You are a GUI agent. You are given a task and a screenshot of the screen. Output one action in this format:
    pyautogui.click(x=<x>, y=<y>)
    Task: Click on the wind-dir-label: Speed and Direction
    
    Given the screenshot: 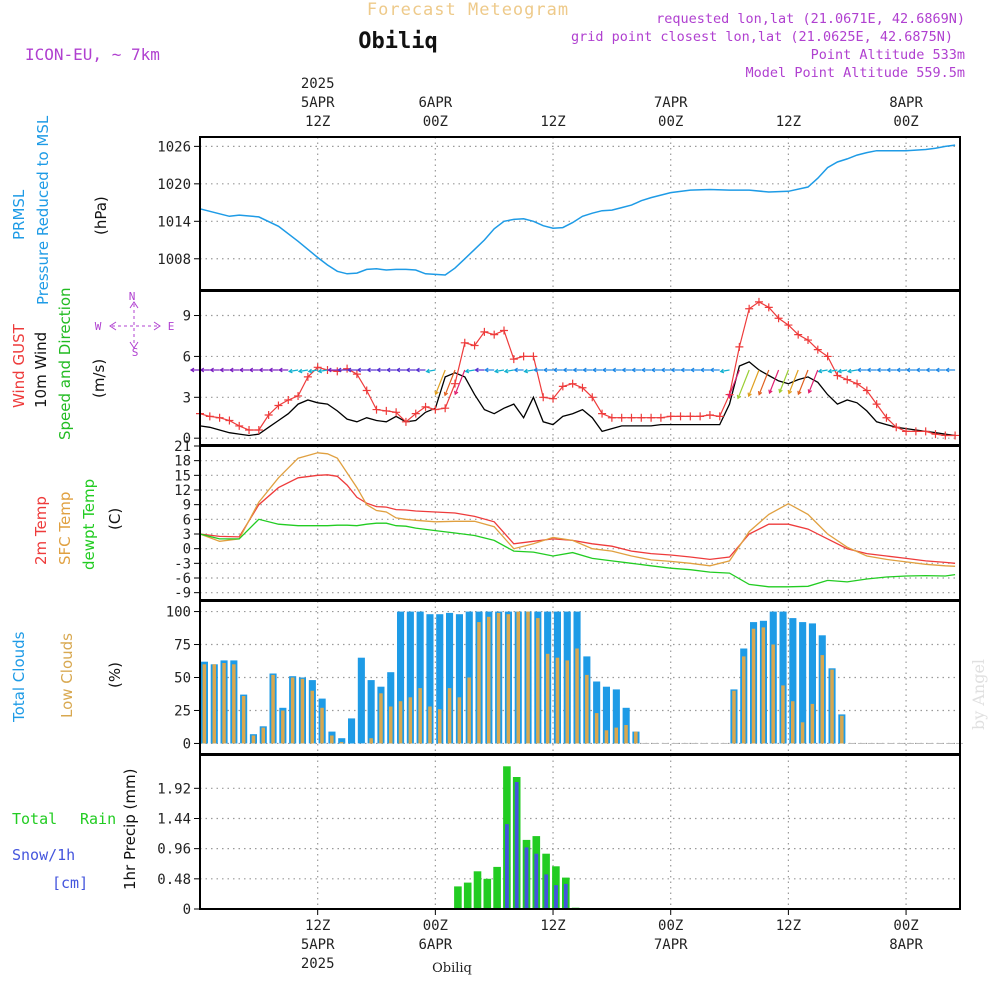 What is the action you would take?
    pyautogui.click(x=65, y=363)
    